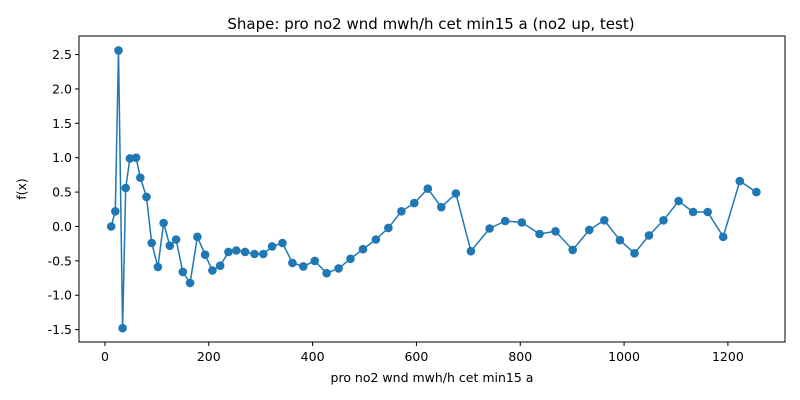  I want to click on y-axis-title: f(x), so click(21, 189).